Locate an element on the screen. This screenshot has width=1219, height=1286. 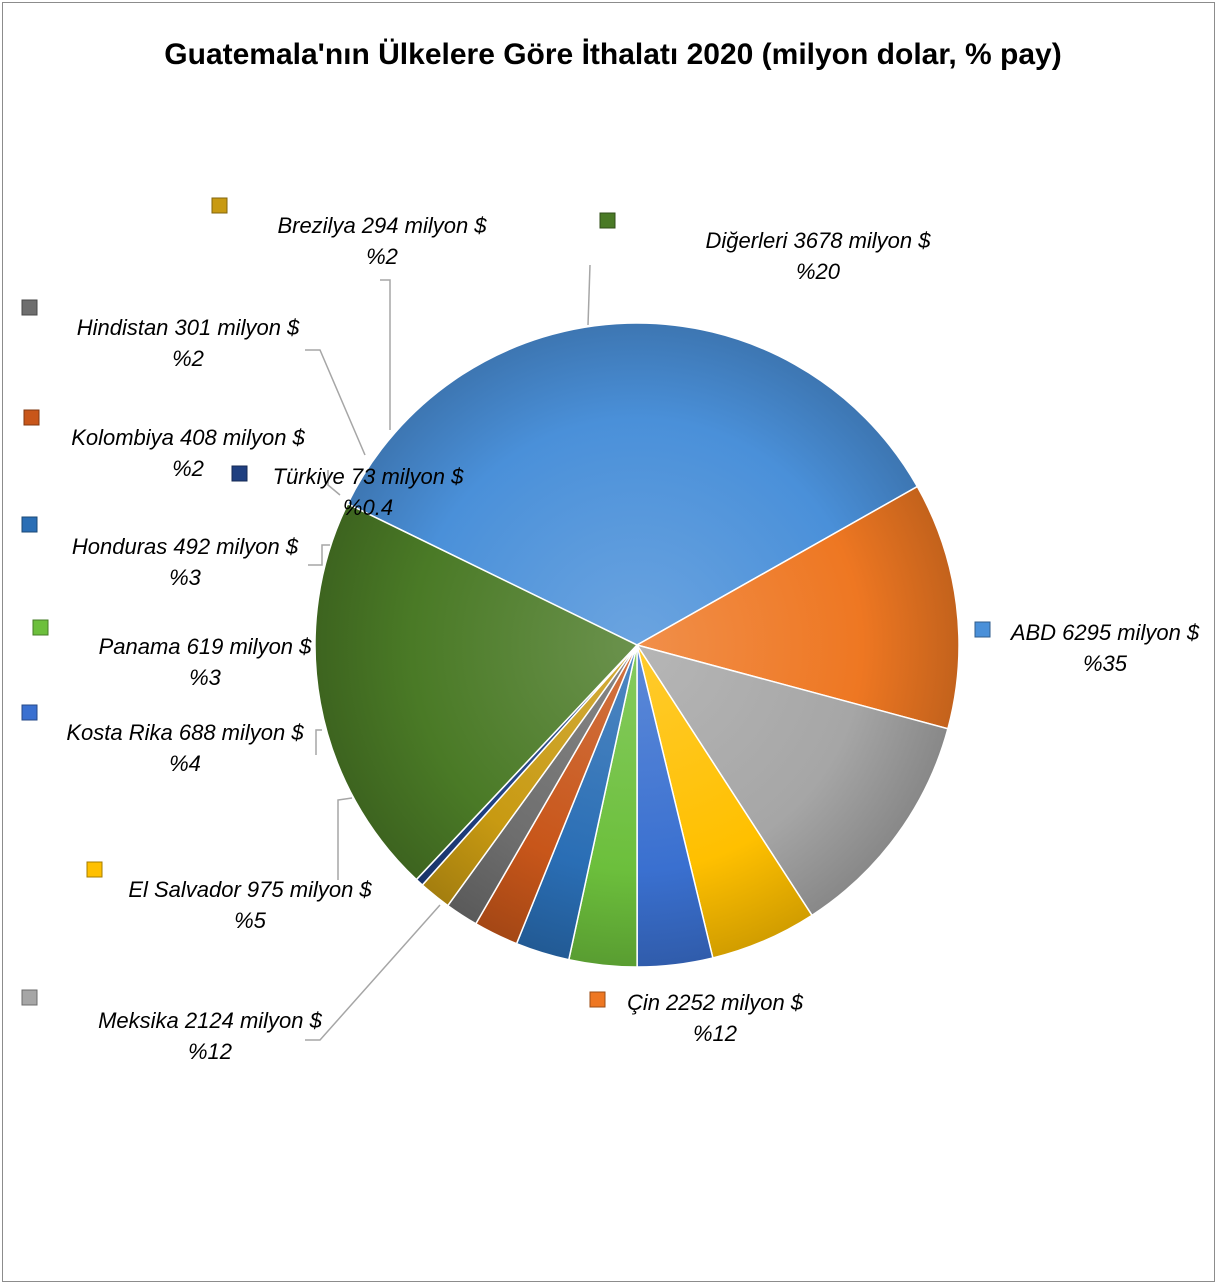
data-label-panama: Panama 619 milyon $ is located at coordinates (206, 646).